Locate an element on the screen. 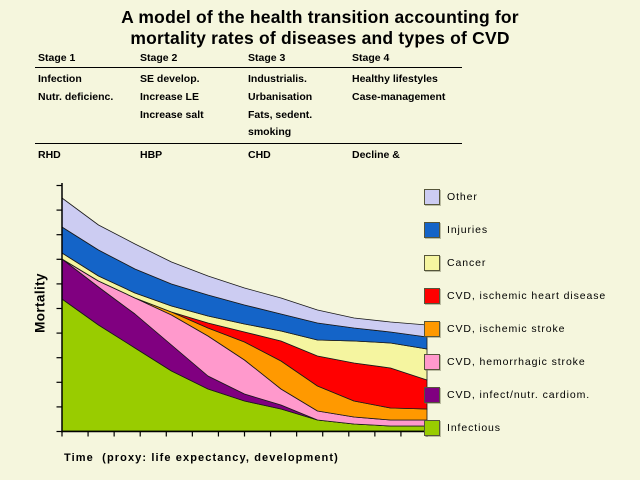 The width and height of the screenshot is (640, 480). stage-footer: CHD is located at coordinates (259, 155).